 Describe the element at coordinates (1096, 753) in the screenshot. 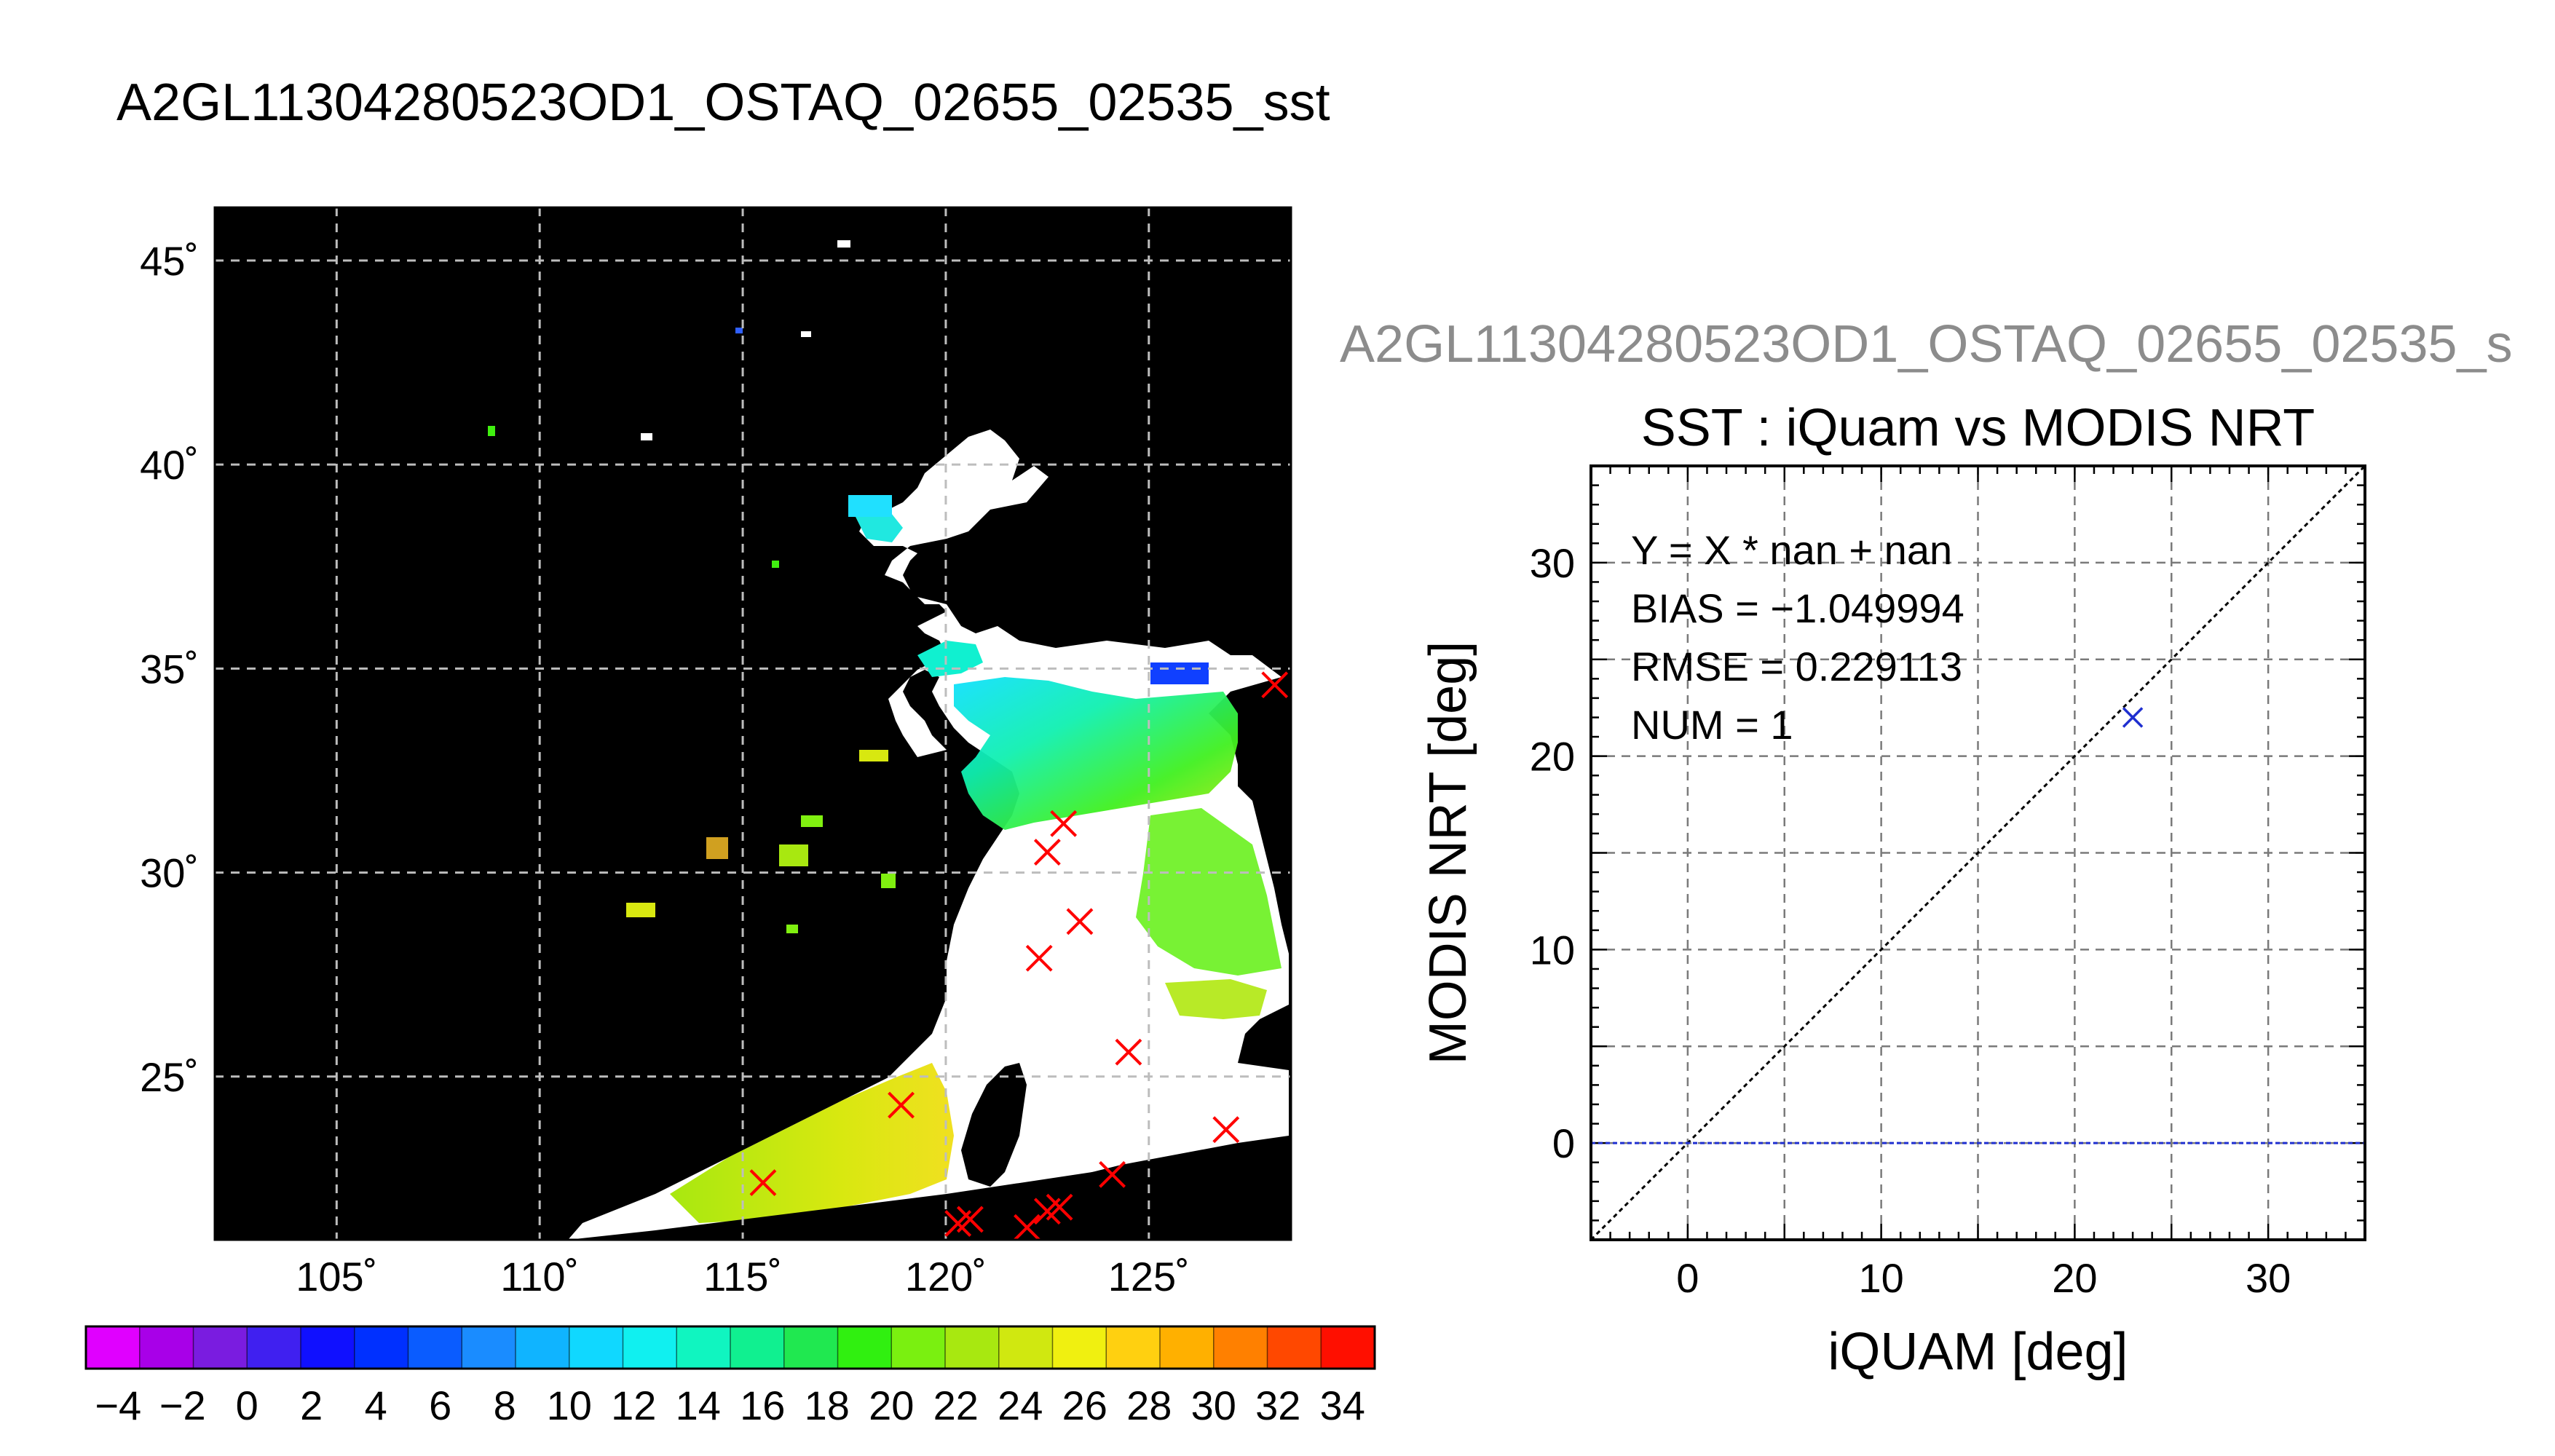

I see `sst-field-north` at that location.